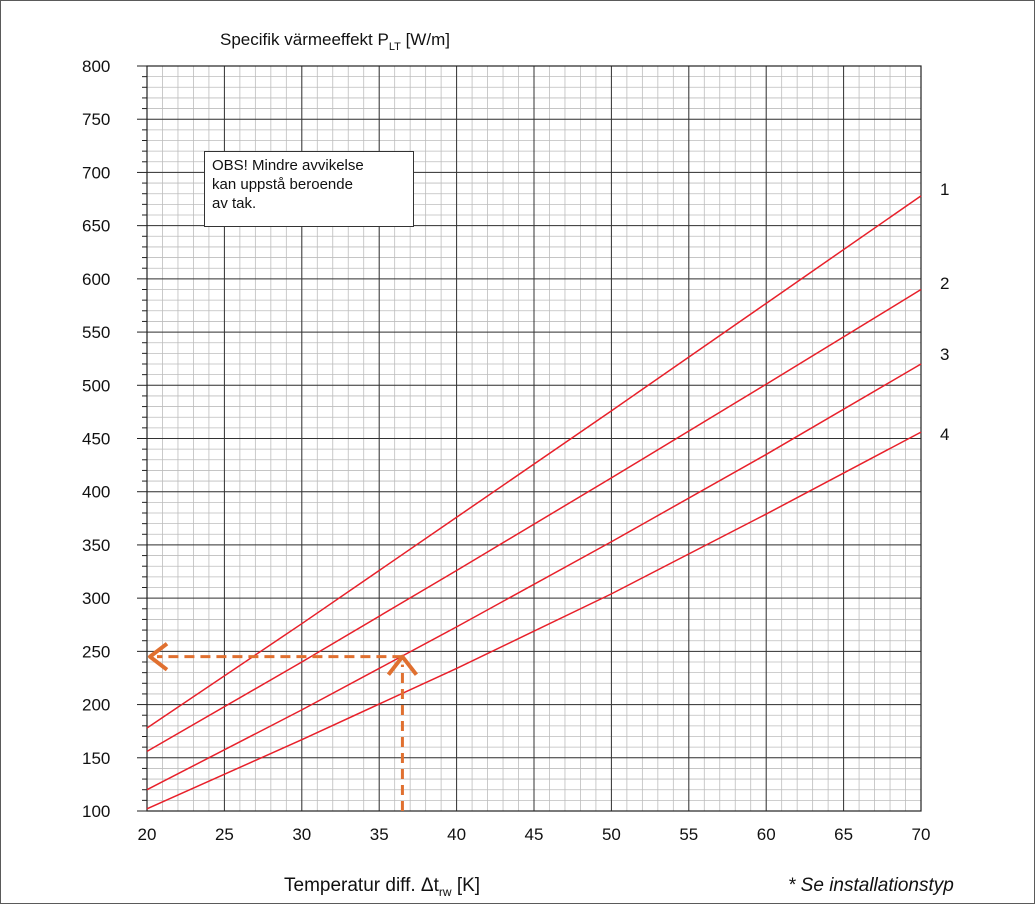 This screenshot has width=1035, height=904. Describe the element at coordinates (96, 172) in the screenshot. I see `y-tick-label: 700` at that location.